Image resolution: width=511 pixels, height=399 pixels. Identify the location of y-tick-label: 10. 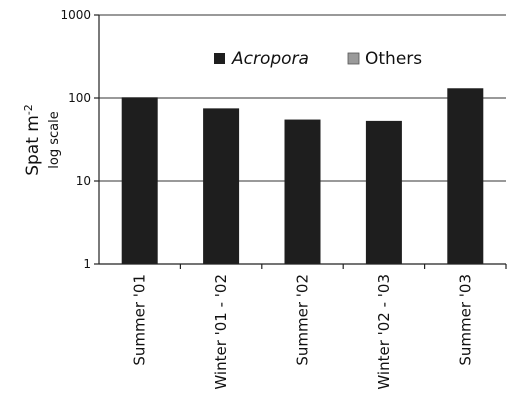
(83, 181).